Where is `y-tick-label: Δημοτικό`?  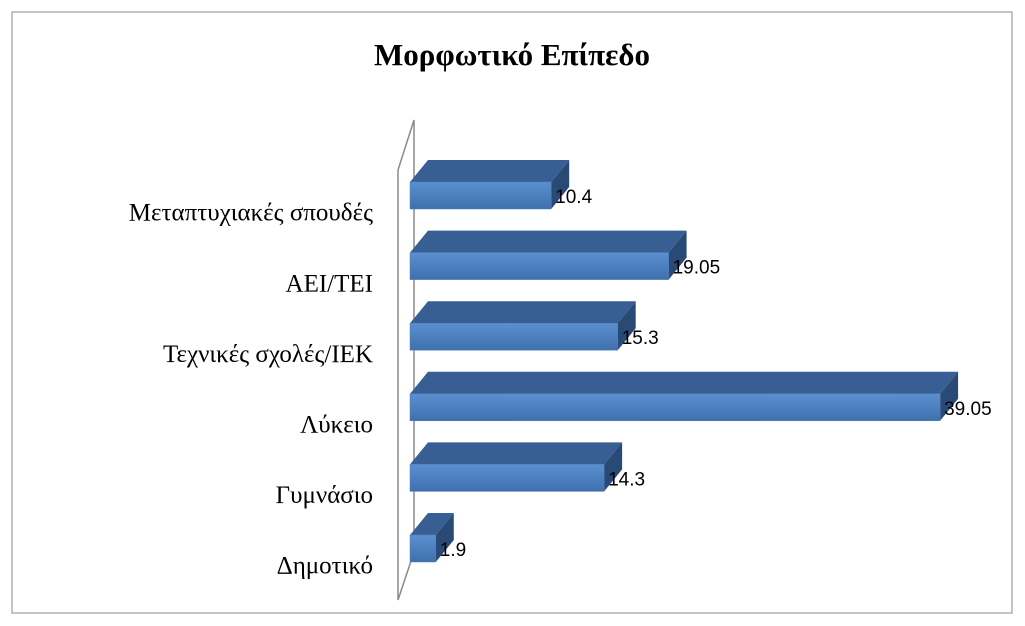 y-tick-label: Δημοτικό is located at coordinates (325, 566).